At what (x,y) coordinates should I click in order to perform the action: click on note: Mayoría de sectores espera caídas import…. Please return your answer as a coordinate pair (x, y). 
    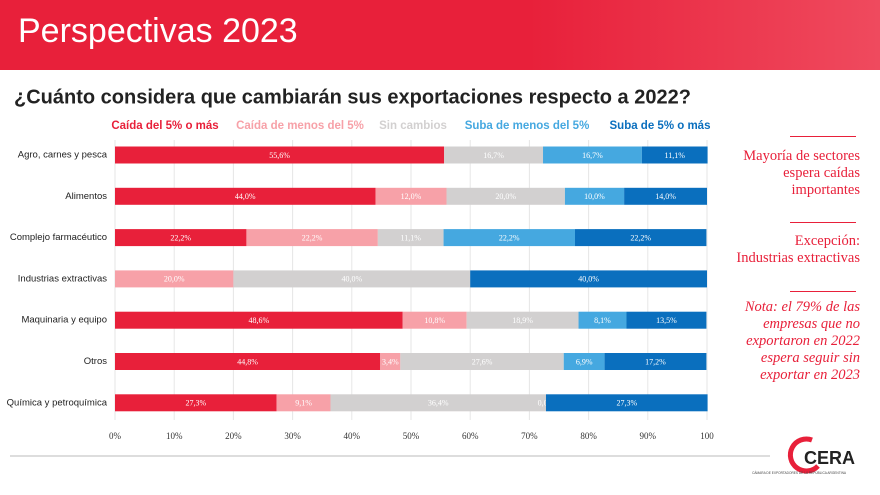
    Looking at the image, I should click on (801, 173).